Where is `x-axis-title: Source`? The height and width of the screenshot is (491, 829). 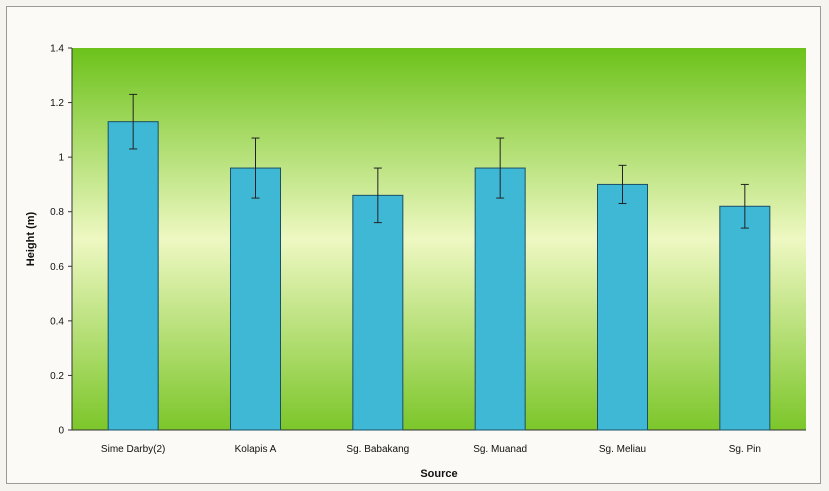 x-axis-title: Source is located at coordinates (438, 474).